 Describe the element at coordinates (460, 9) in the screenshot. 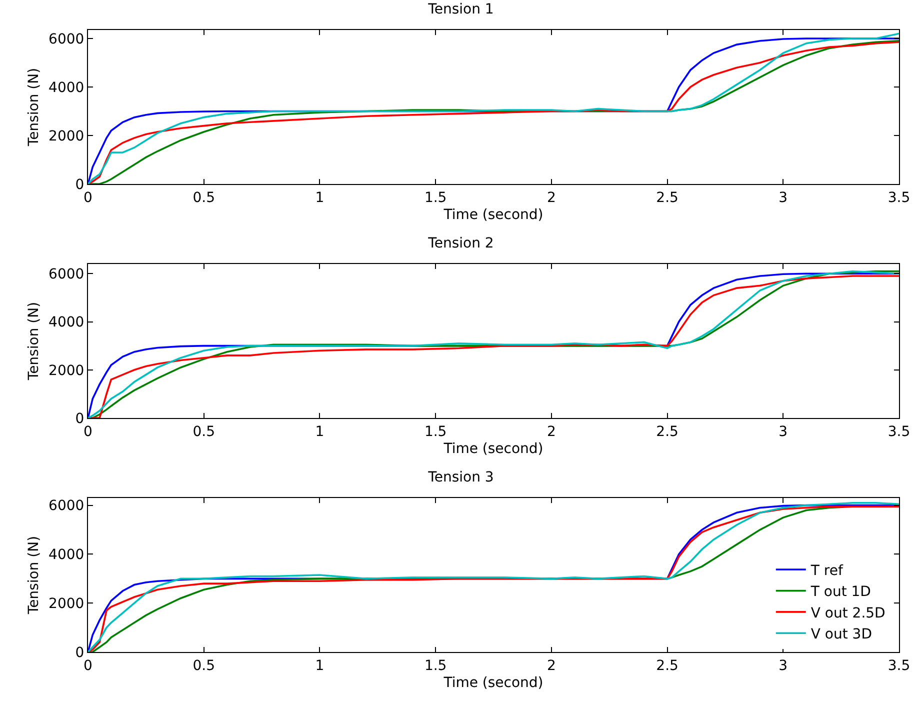

I see `chart-title: Tension 1` at that location.